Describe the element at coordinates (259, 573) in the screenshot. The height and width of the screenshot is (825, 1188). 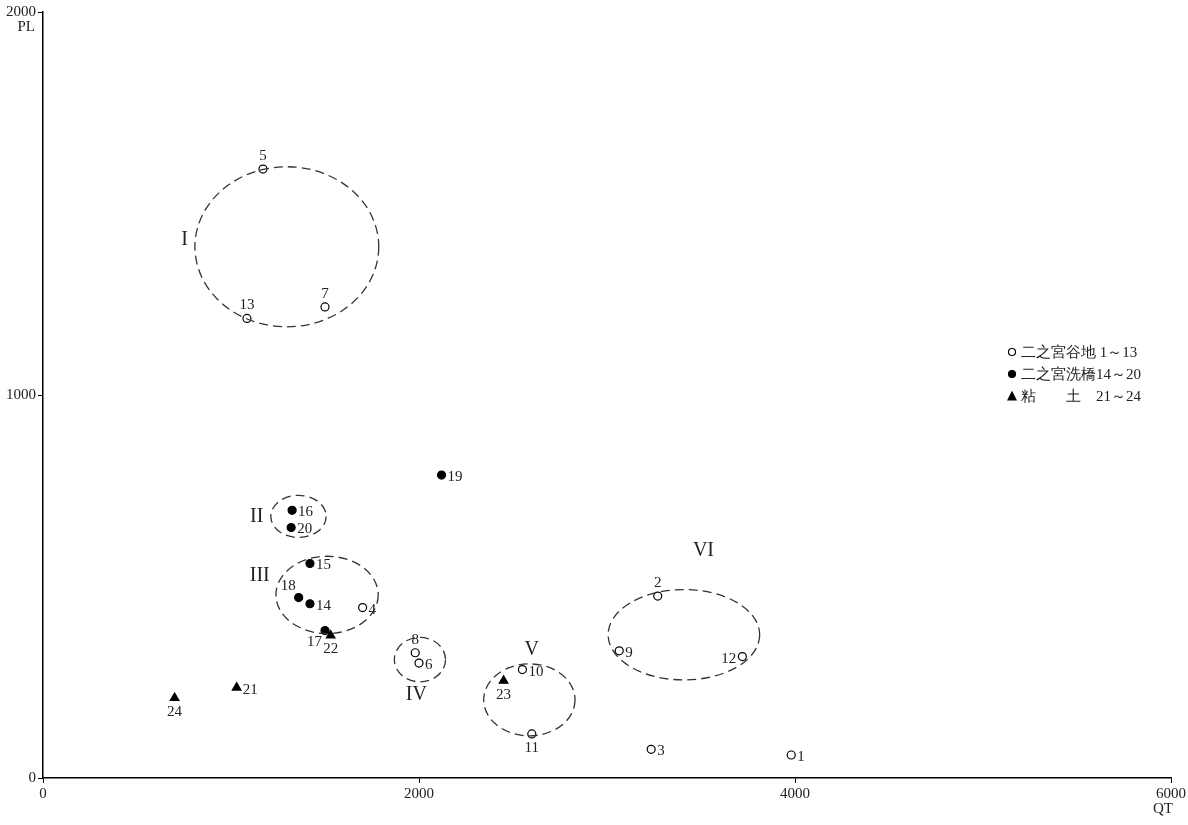
I see `annotation: III` at that location.